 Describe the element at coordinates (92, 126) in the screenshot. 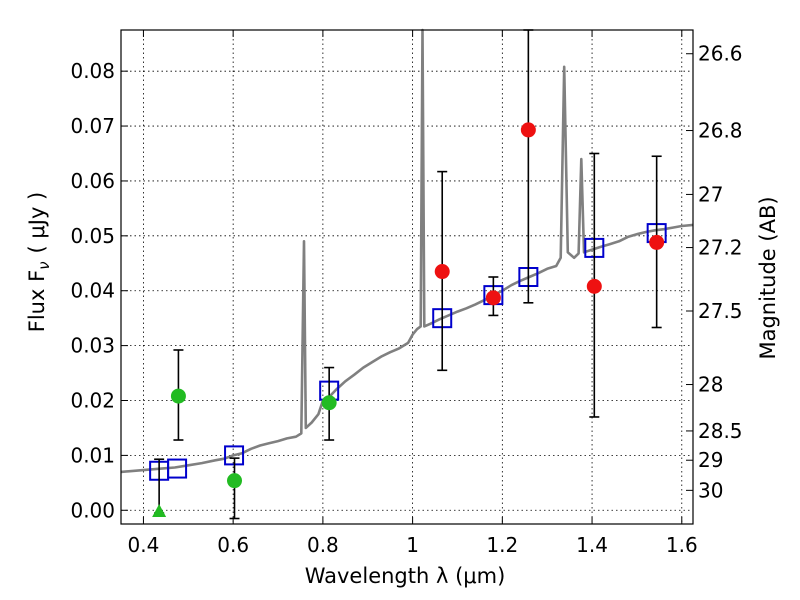

I see `y-tick-label: 0.07` at that location.